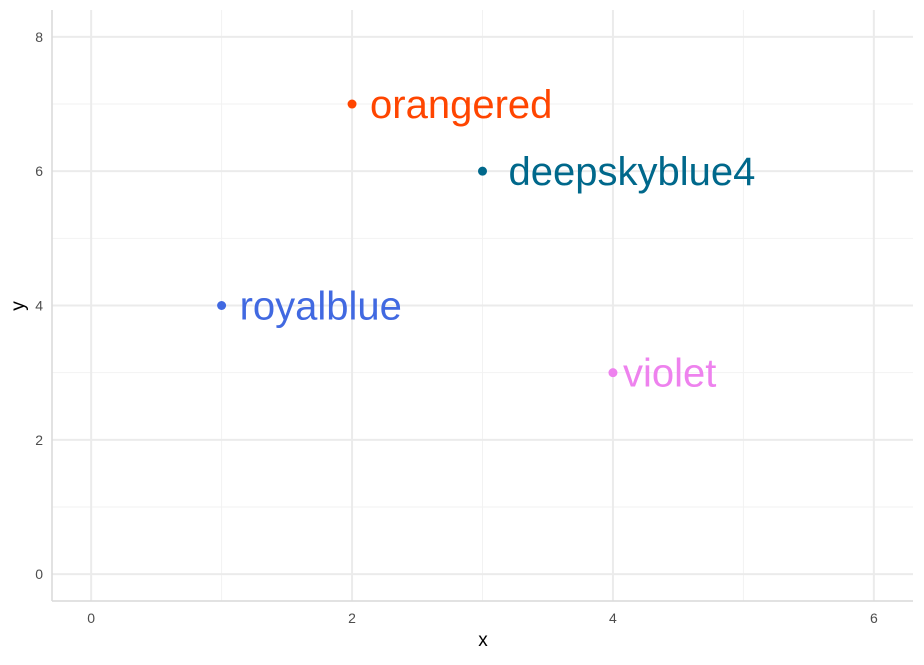 Image resolution: width=924 pixels, height=665 pixels. Describe the element at coordinates (39, 440) in the screenshot. I see `y-tick-label: 2` at that location.